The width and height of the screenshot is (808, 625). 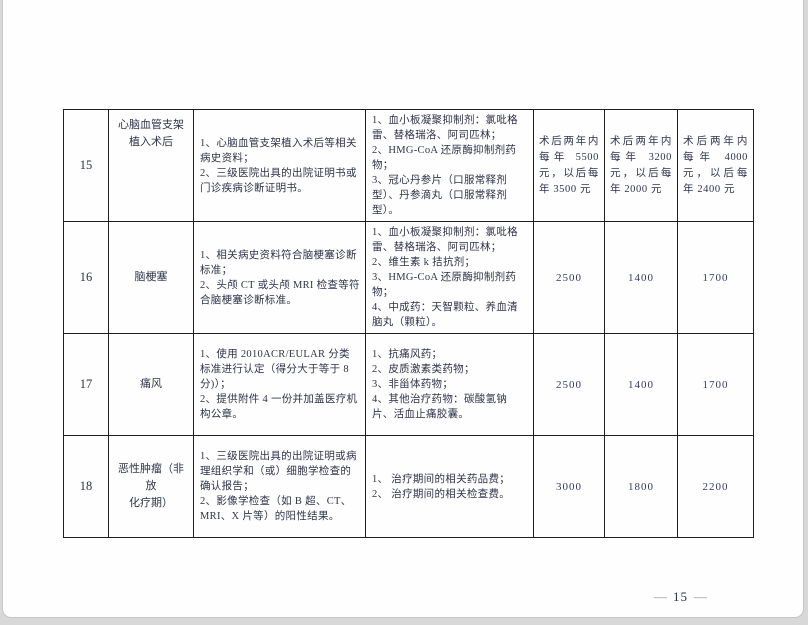 I want to click on disease-name: 脑梗塞, so click(x=151, y=277).